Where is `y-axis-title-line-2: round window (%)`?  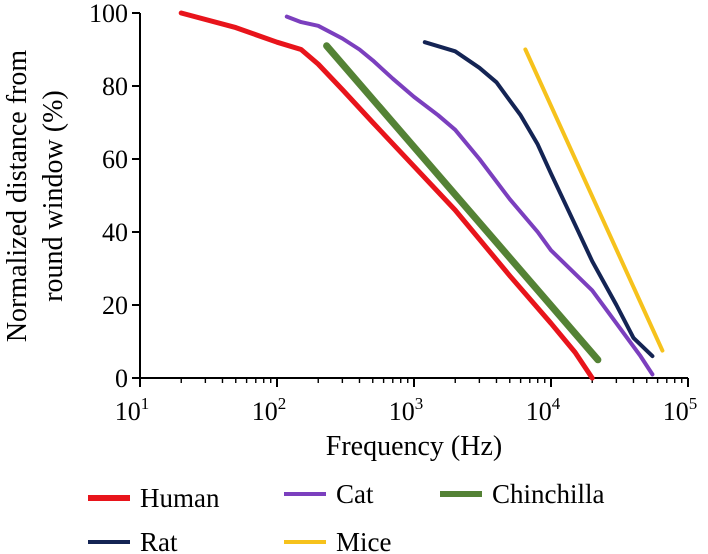 y-axis-title-line-2: round window (%) is located at coordinates (53, 196).